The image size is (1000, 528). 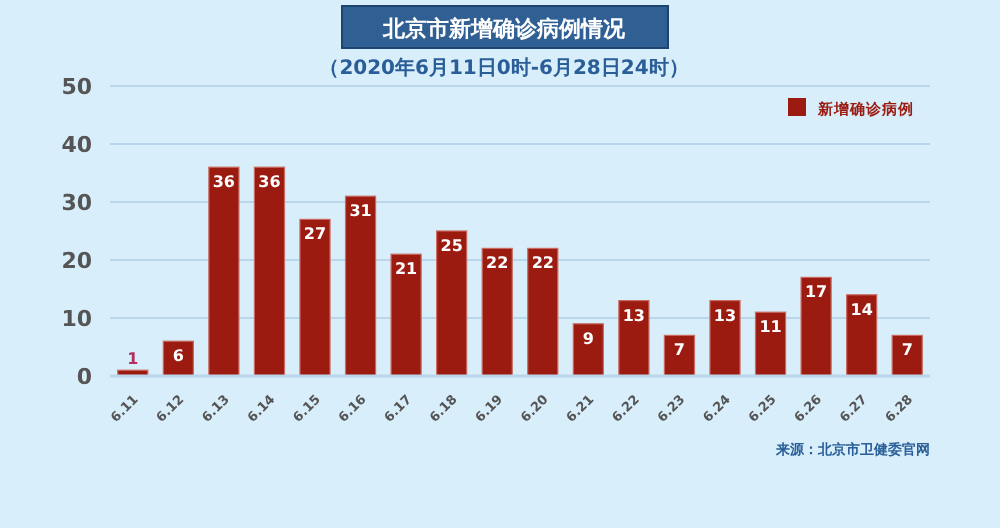 What do you see at coordinates (452, 246) in the screenshot?
I see `data-label: 25` at bounding box center [452, 246].